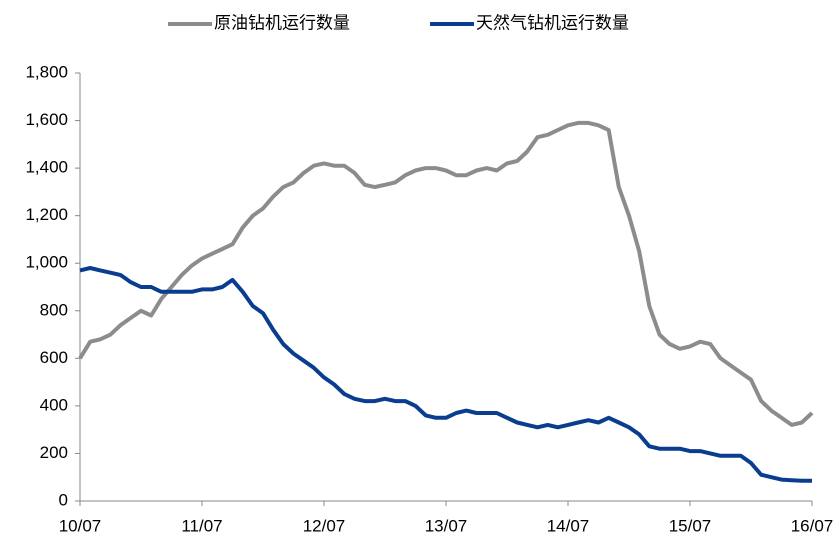 Image resolution: width=839 pixels, height=546 pixels. I want to click on x-tick-label: 10/07, so click(80, 525).